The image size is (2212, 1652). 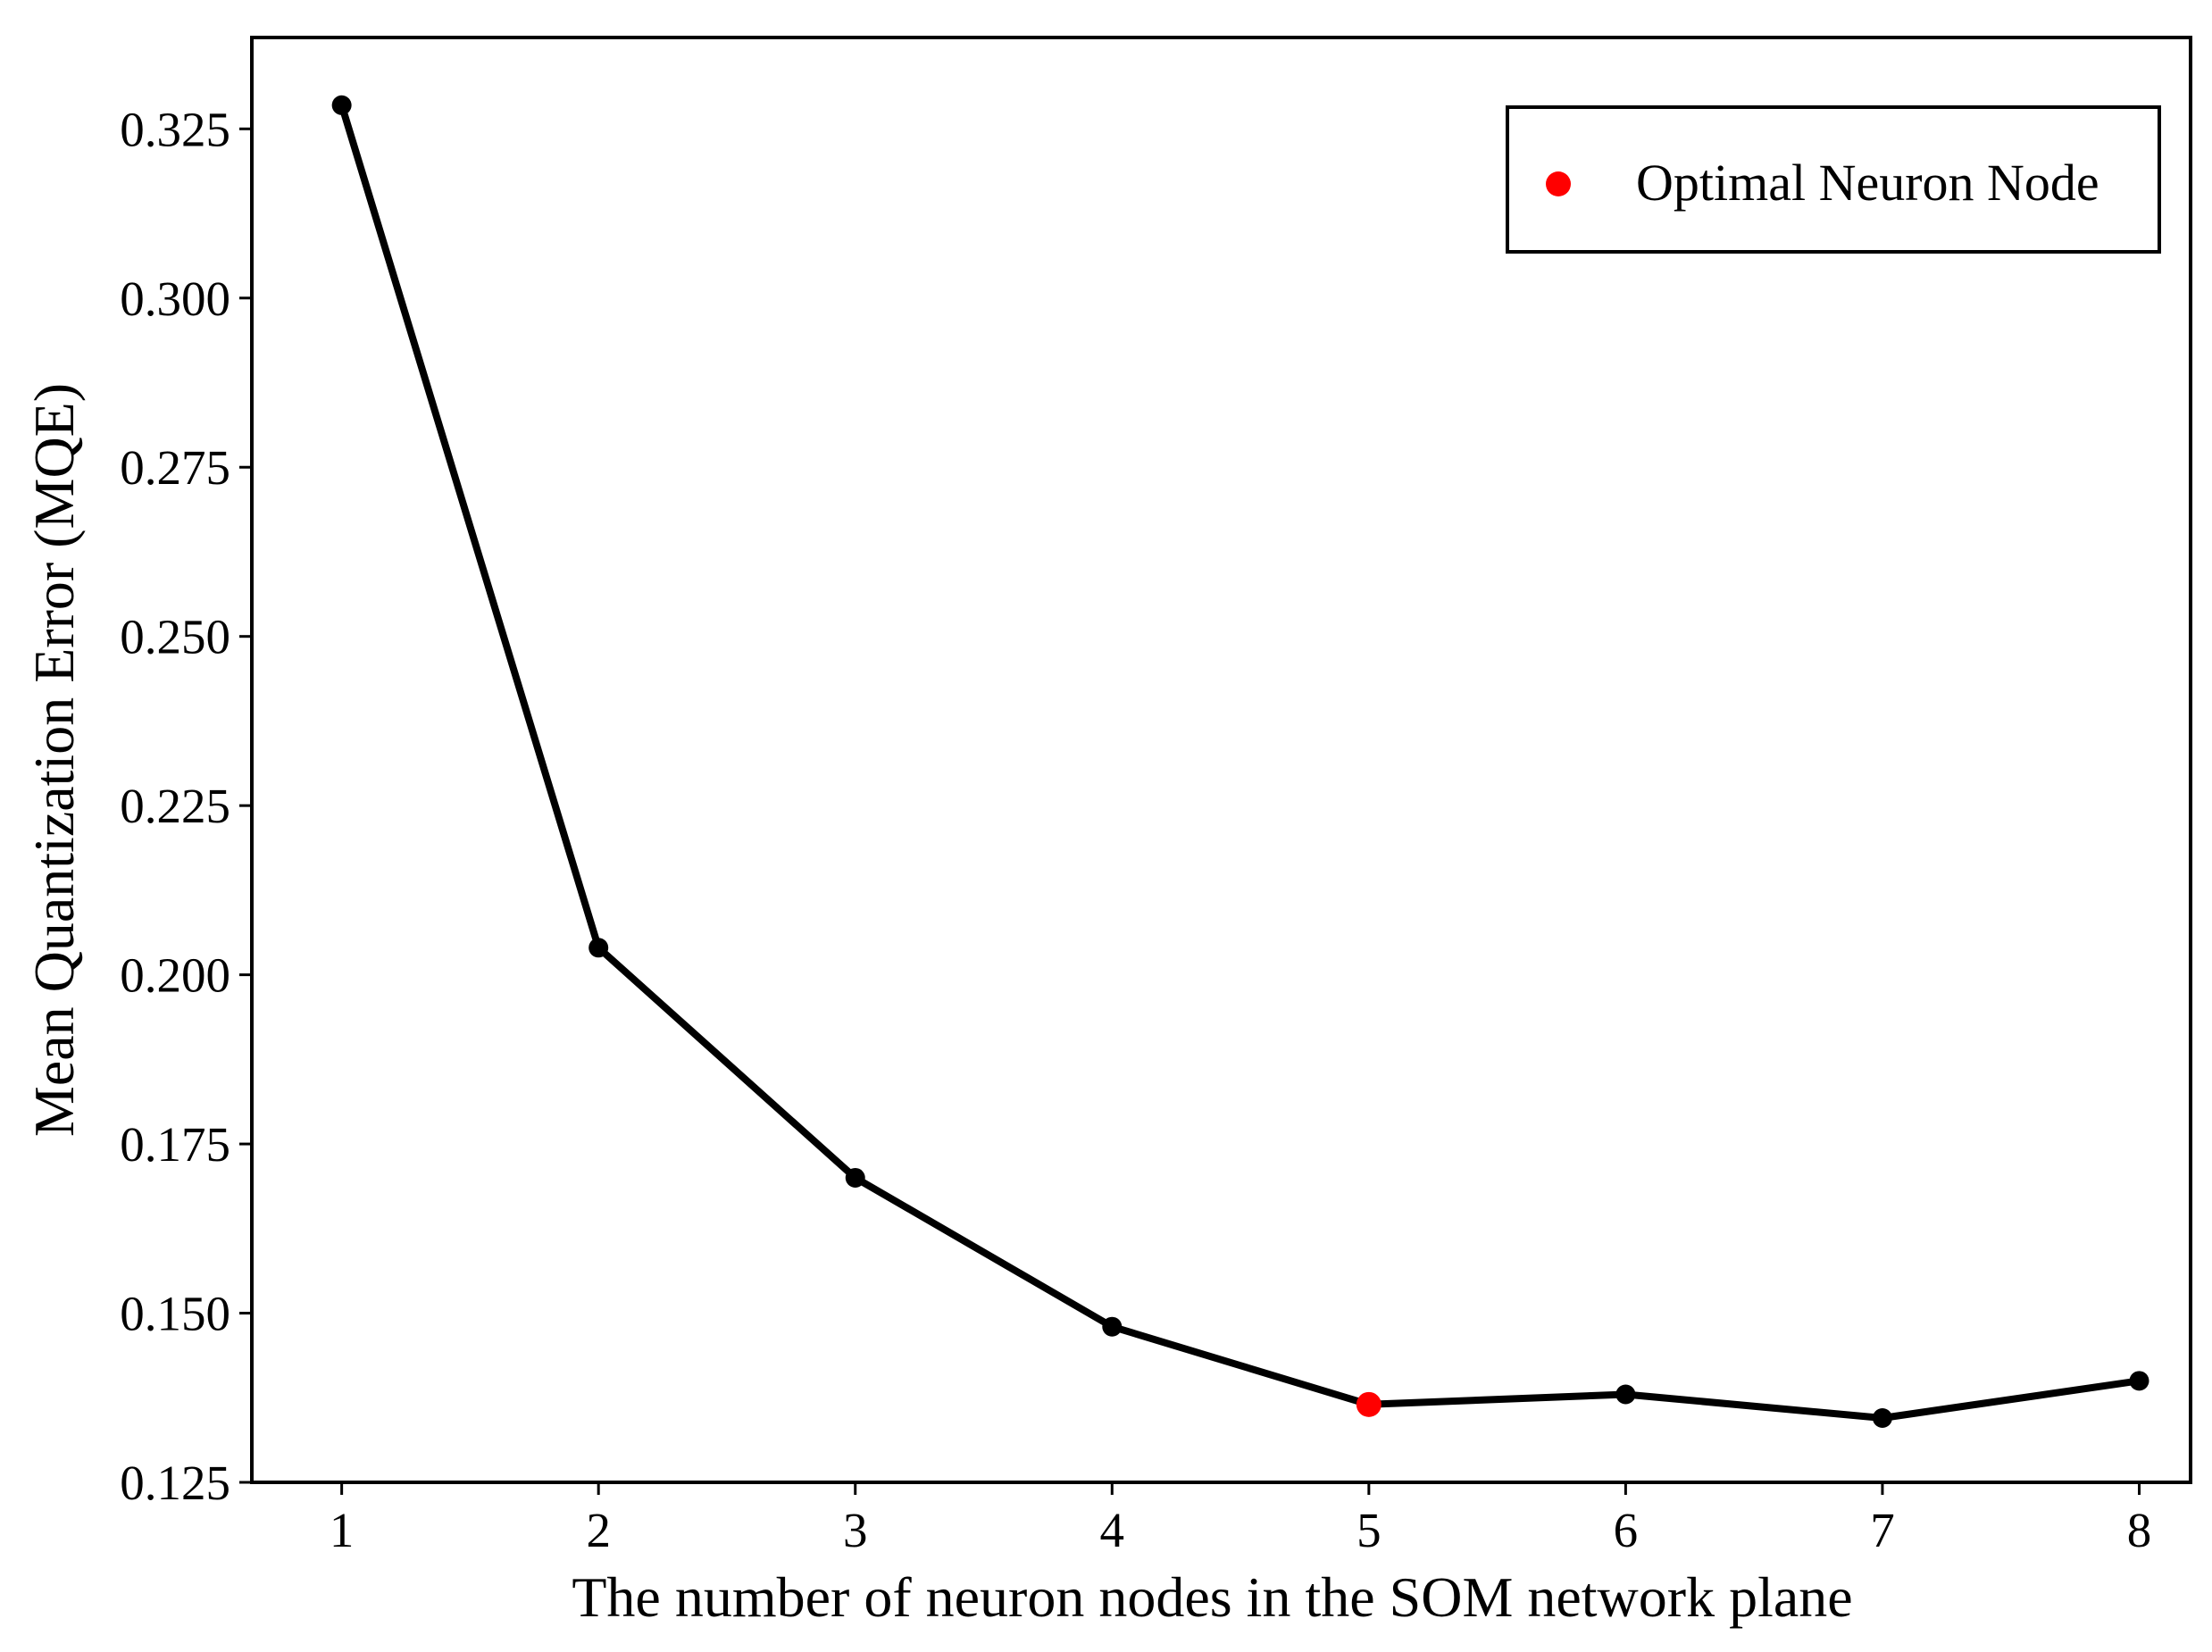 I want to click on legend-box, so click(x=1833, y=179).